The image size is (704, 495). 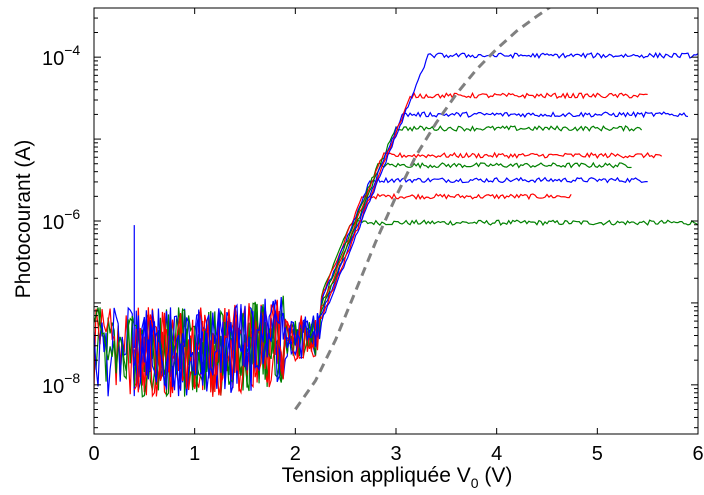 I want to click on y-tick-label-2: 10⁻⁴, so click(x=61, y=56).